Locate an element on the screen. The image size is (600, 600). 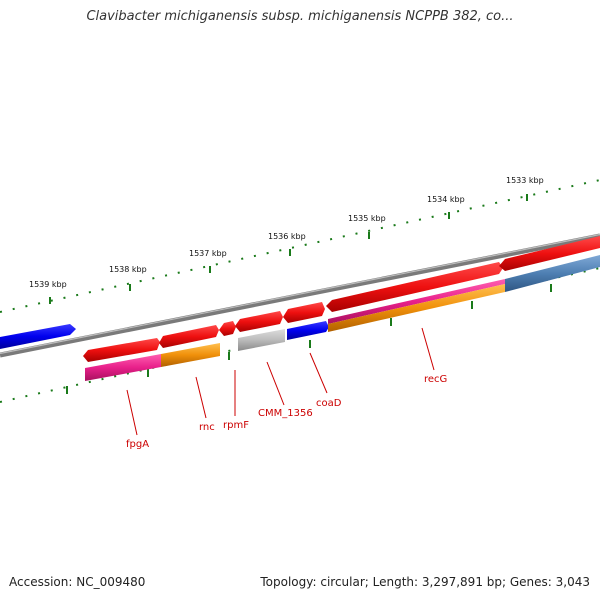
cog-block-recG-orange is located at coordinates (416, 308).